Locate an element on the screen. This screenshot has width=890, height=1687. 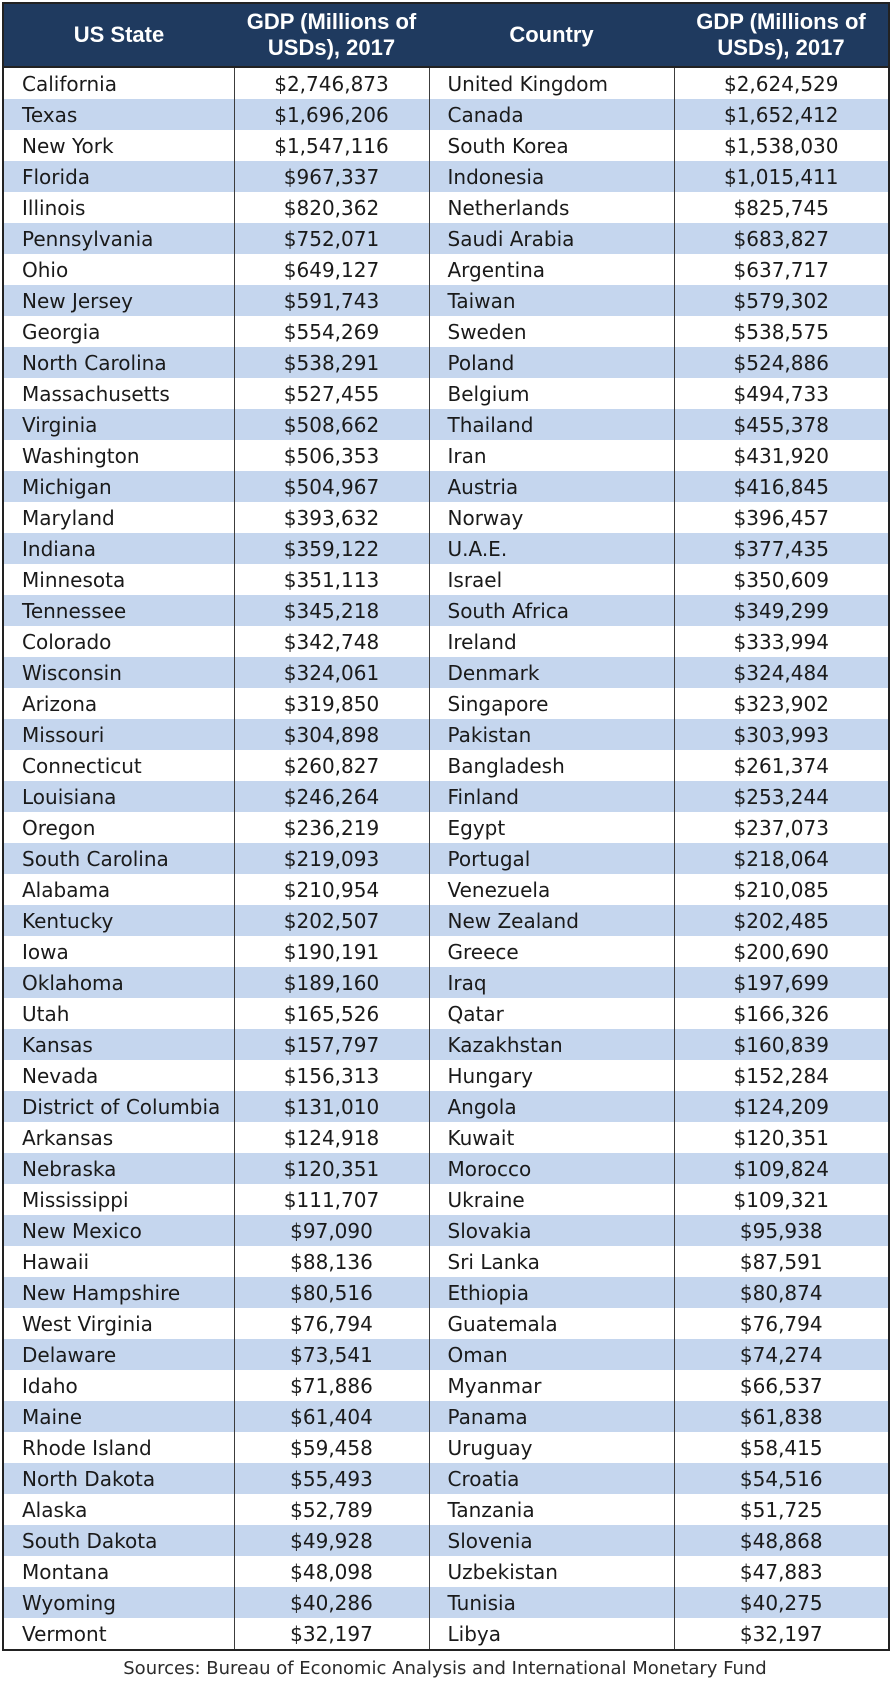
country-gdp-cell: $61,838 is located at coordinates (781, 1416).